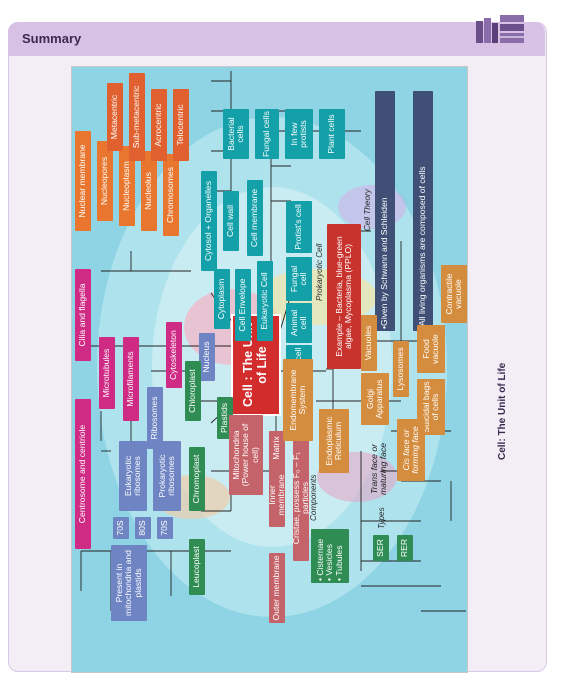  I want to click on side-caption: Cell: The Unit of Life, so click(507, 385).